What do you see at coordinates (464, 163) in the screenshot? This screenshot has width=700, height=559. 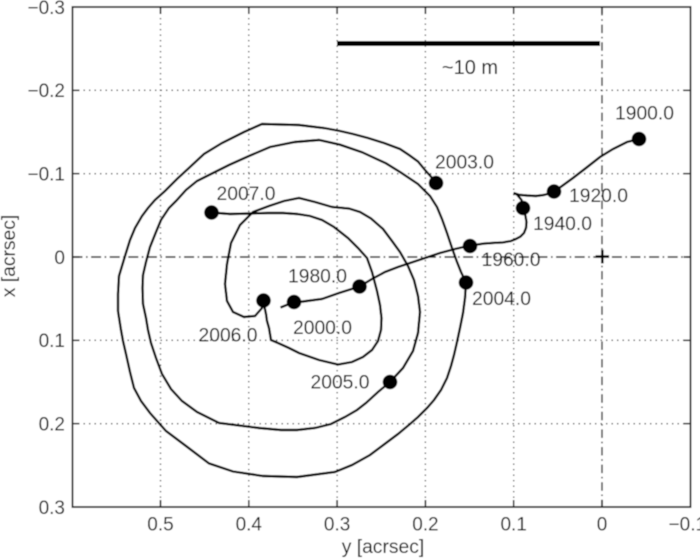 I see `svg-text: 2003.0` at bounding box center [464, 163].